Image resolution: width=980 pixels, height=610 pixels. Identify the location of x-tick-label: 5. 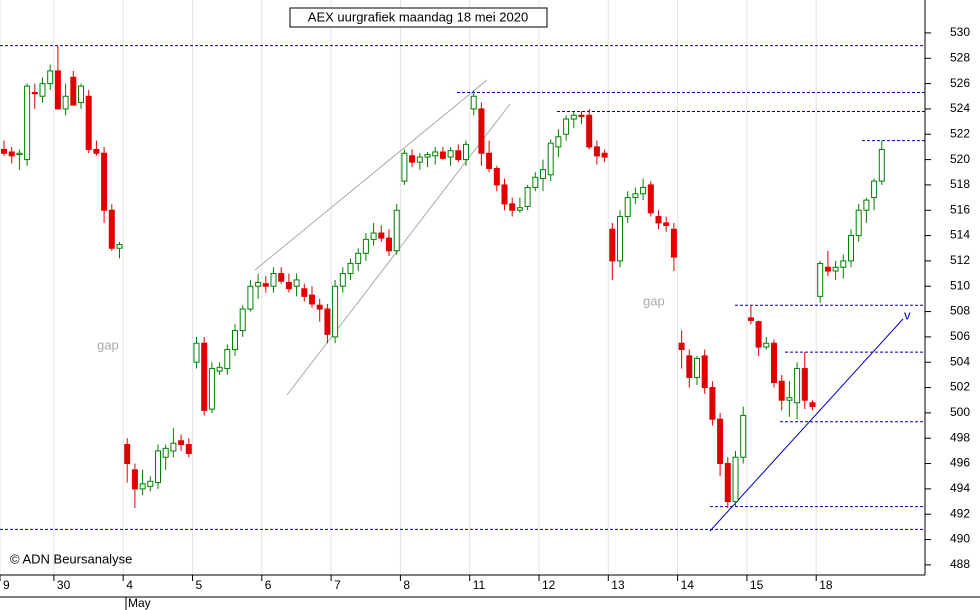
(199, 585).